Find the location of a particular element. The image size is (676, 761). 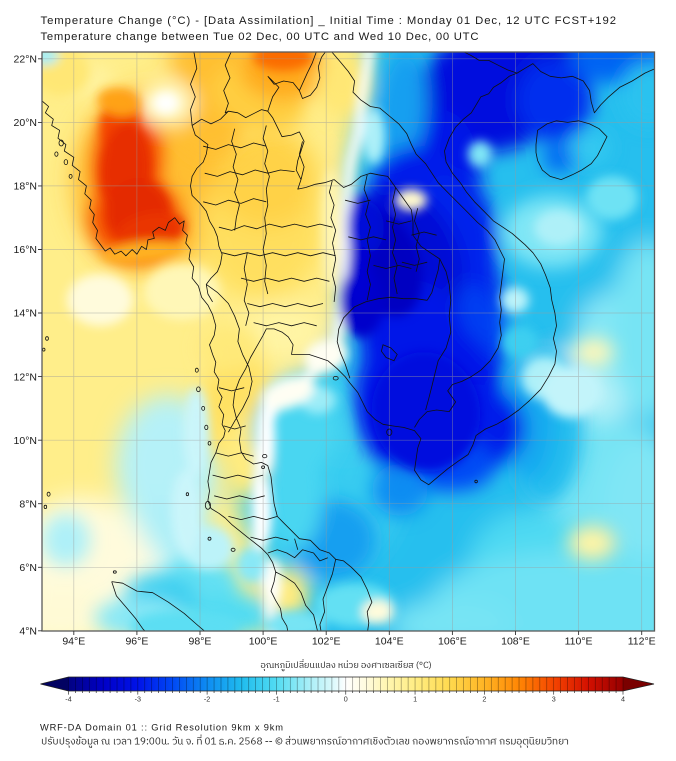

svg-text: 14°N is located at coordinates (25, 314).